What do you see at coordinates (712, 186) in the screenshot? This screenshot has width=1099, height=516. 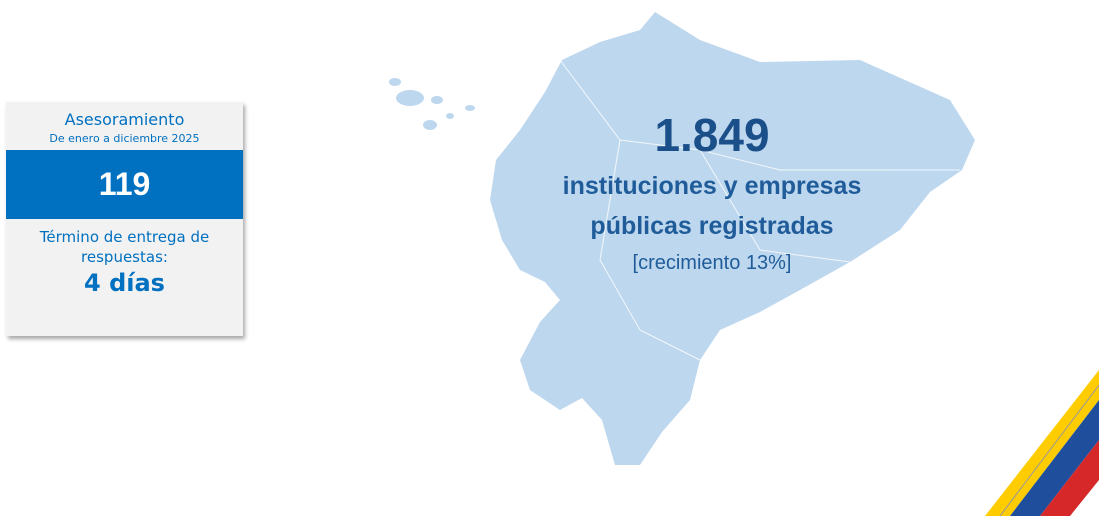 I see `map-description: instituciones y empresas` at bounding box center [712, 186].